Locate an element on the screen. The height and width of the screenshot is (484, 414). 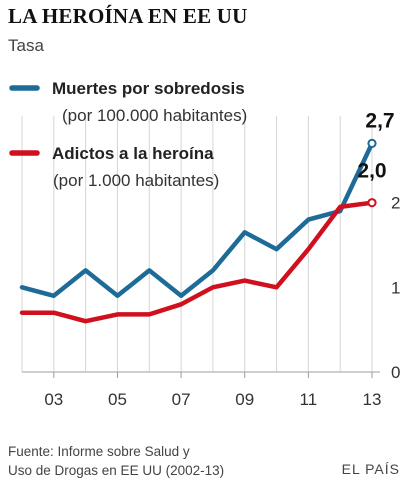
x-tick-label-2009: 09 is located at coordinates (244, 399).